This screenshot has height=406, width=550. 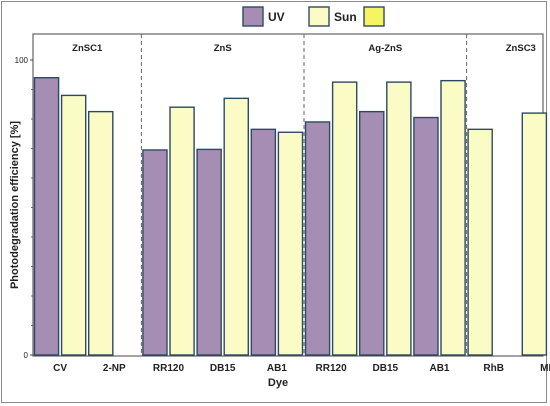 What do you see at coordinates (60, 368) in the screenshot?
I see `x-tick-label: CV` at bounding box center [60, 368].